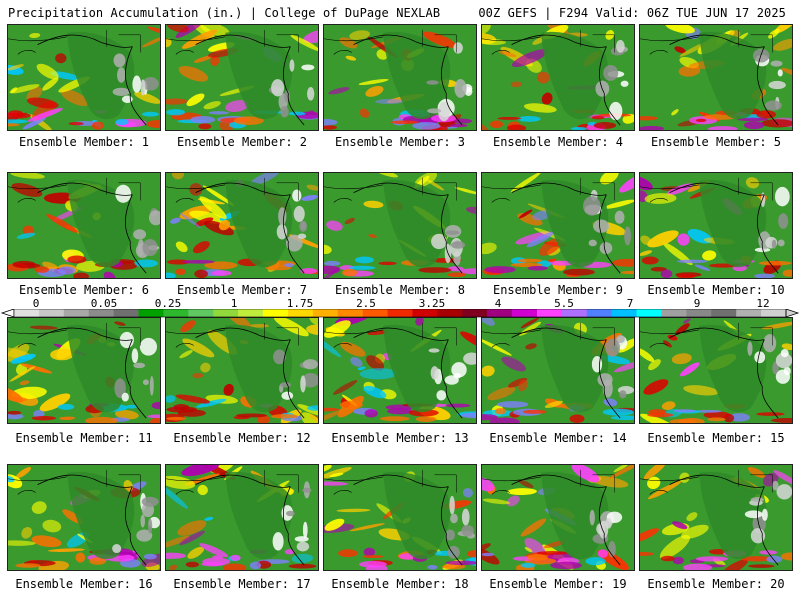  I want to click on legend-tick-label: 1, so click(234, 303).